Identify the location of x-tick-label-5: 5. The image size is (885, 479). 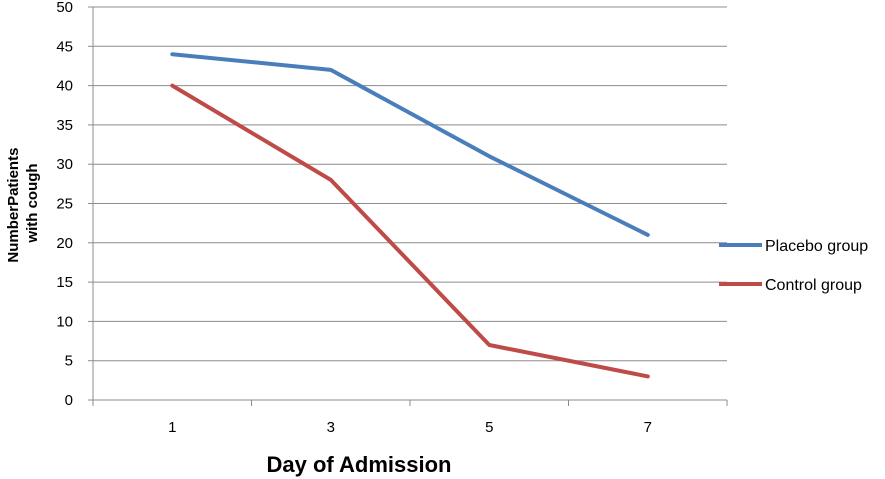
(489, 427).